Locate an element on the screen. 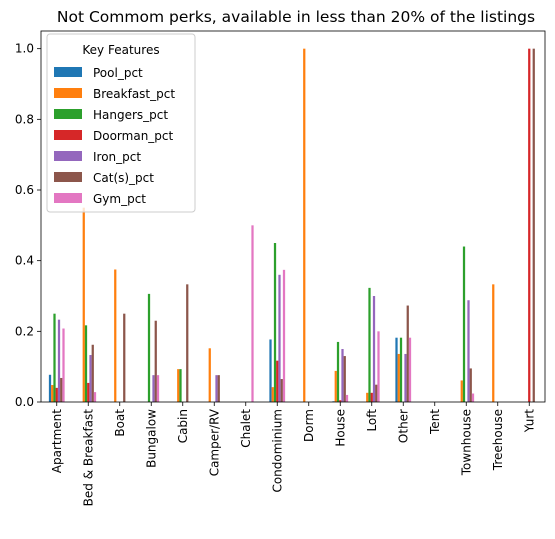  y-tick-label: 1.0 is located at coordinates (24, 49).